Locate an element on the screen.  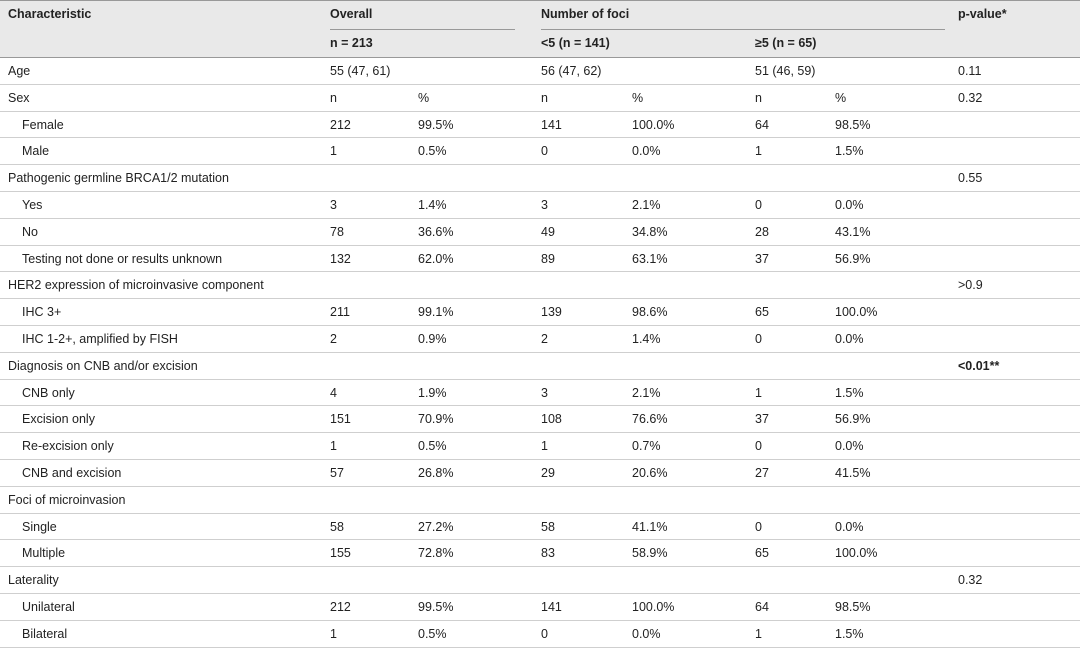
cell: 0.9% is located at coordinates (432, 339).